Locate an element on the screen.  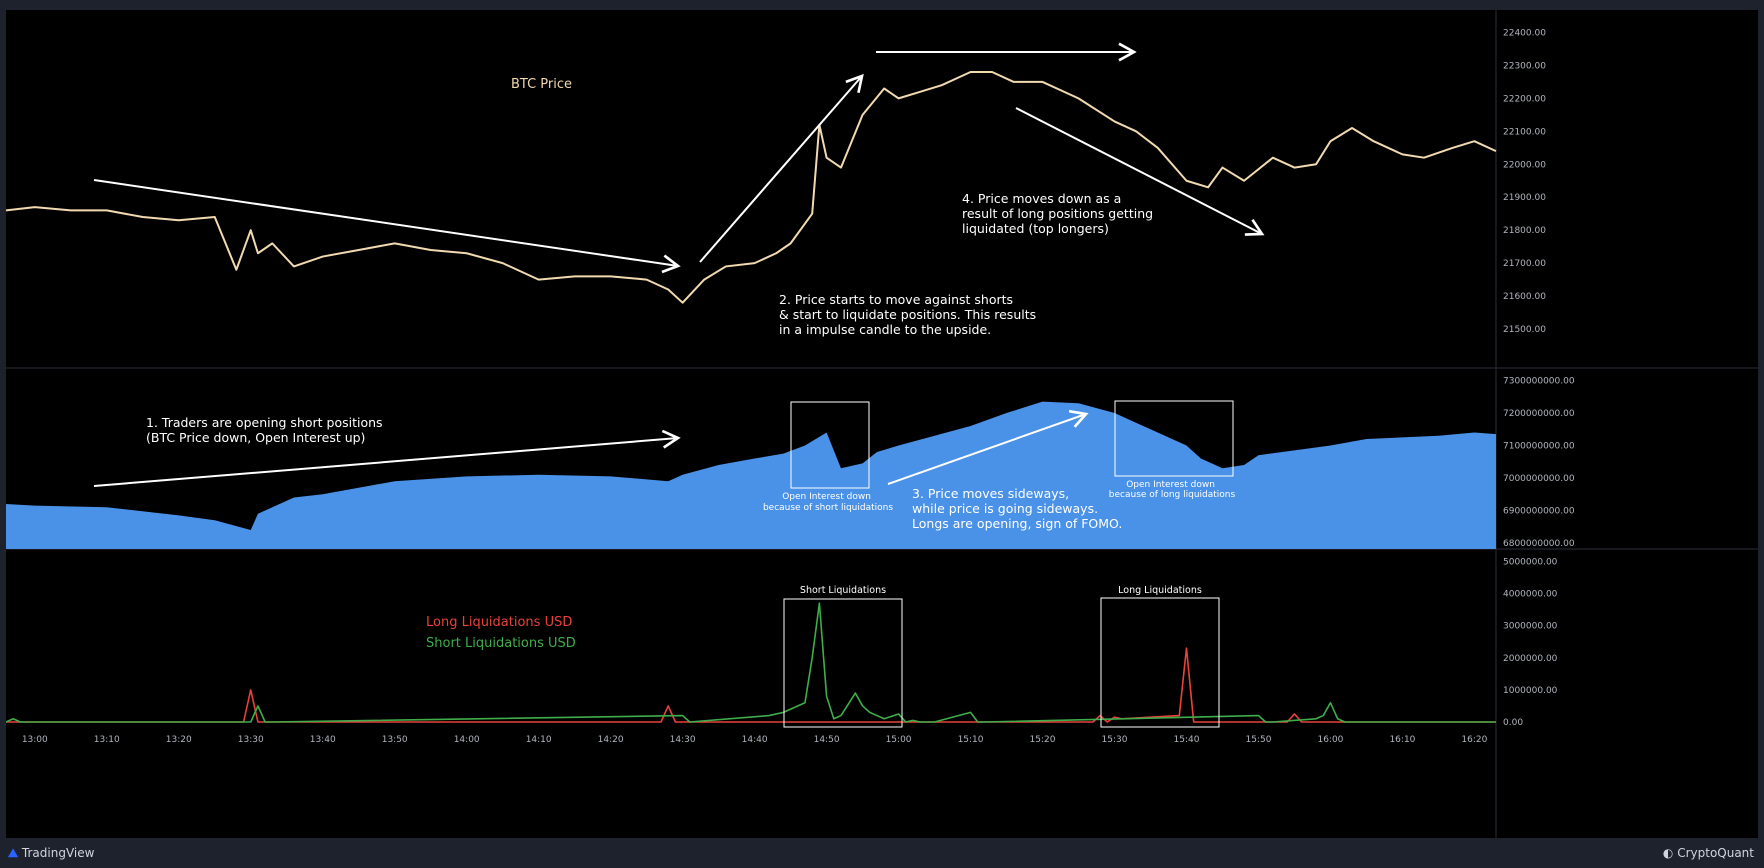
open_interest-ytick-3: 7000000000.00 is located at coordinates (1539, 479).